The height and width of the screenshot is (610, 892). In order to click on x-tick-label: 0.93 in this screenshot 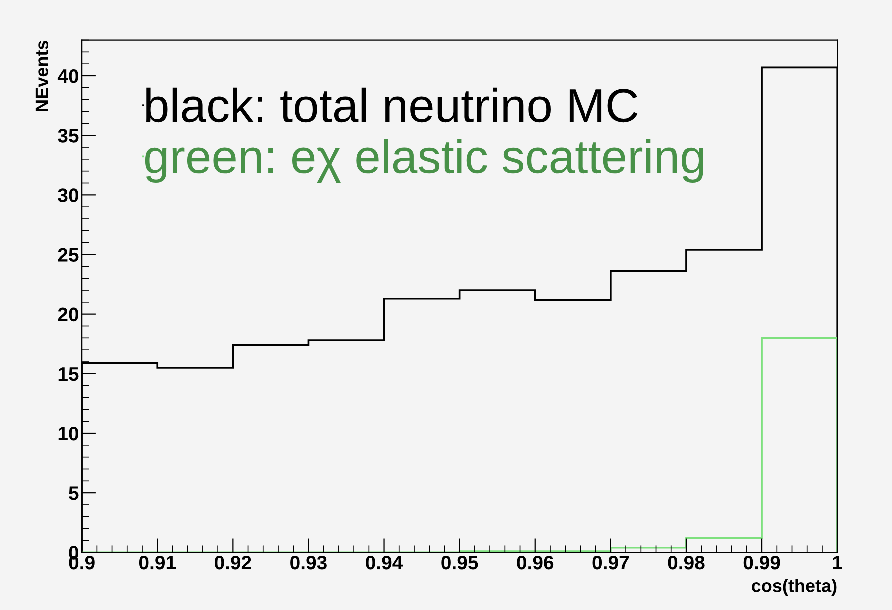, I will do `click(308, 563)`.